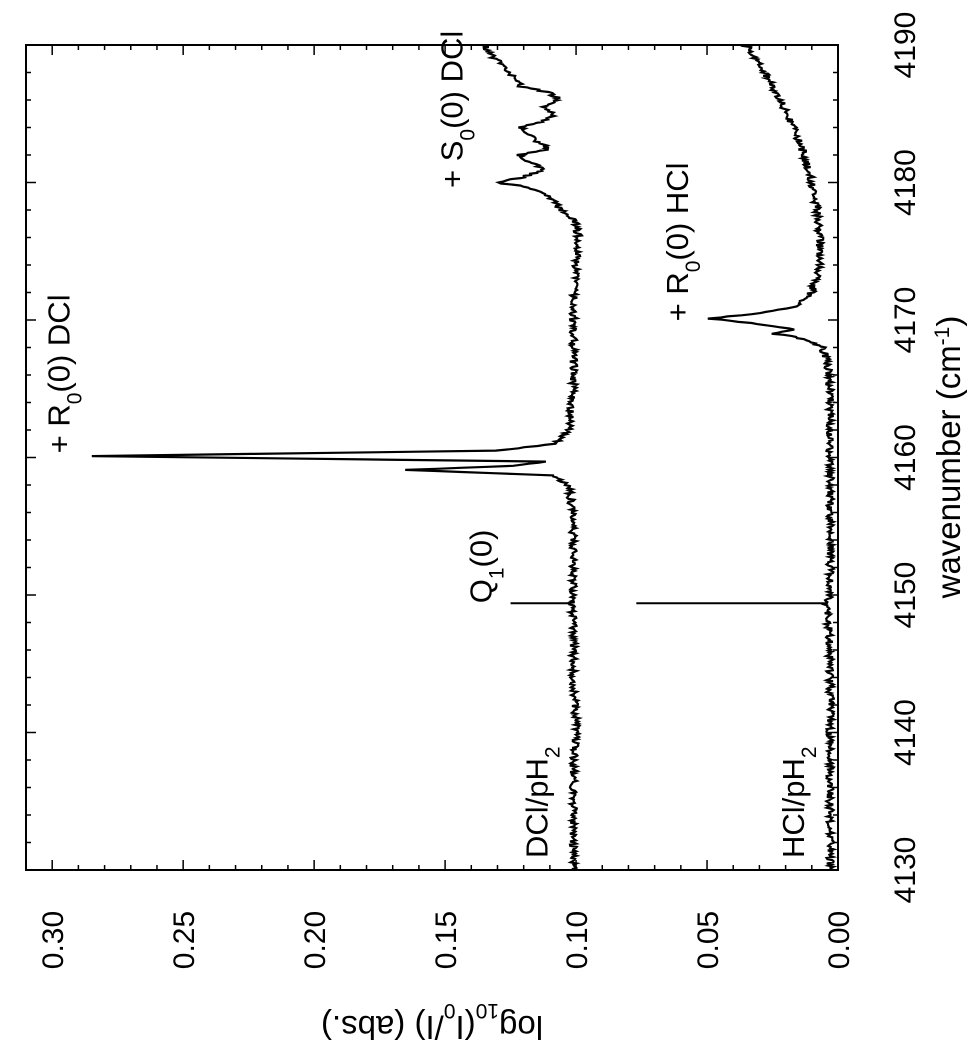  Describe the element at coordinates (432, 1022) in the screenshot. I see `y-axis-title: log10(I0/I) (abs.)` at that location.